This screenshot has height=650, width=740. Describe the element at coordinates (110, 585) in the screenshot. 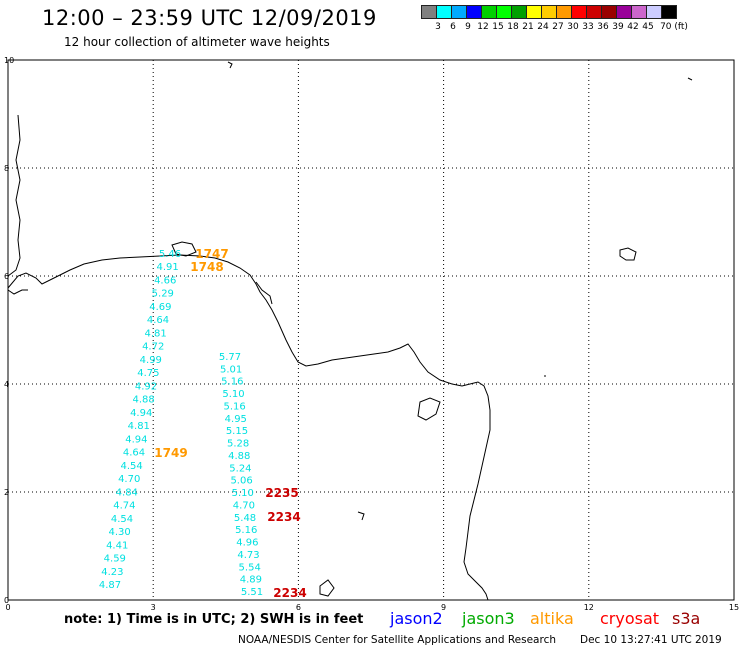

I see `wave-height-value: 4.87` at that location.